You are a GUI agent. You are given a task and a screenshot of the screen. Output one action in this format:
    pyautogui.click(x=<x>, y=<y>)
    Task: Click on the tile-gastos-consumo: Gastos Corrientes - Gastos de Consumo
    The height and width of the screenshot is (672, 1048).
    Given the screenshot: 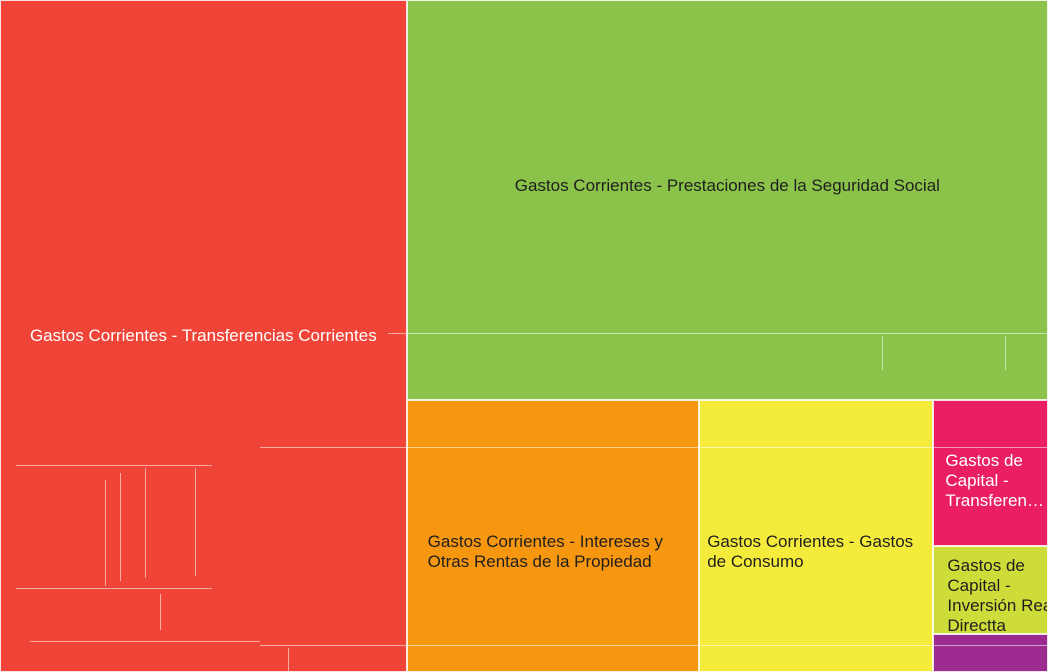 What is the action you would take?
    pyautogui.click(x=816, y=536)
    